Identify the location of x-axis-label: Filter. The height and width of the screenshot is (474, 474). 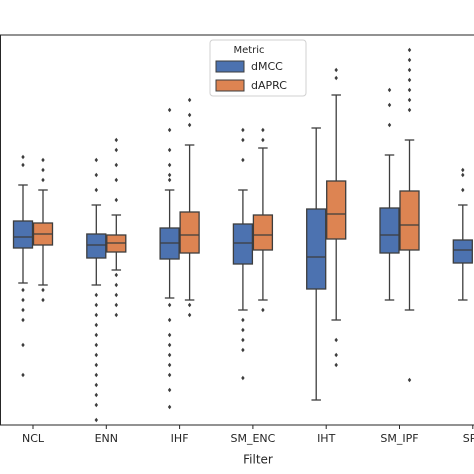
(258, 460).